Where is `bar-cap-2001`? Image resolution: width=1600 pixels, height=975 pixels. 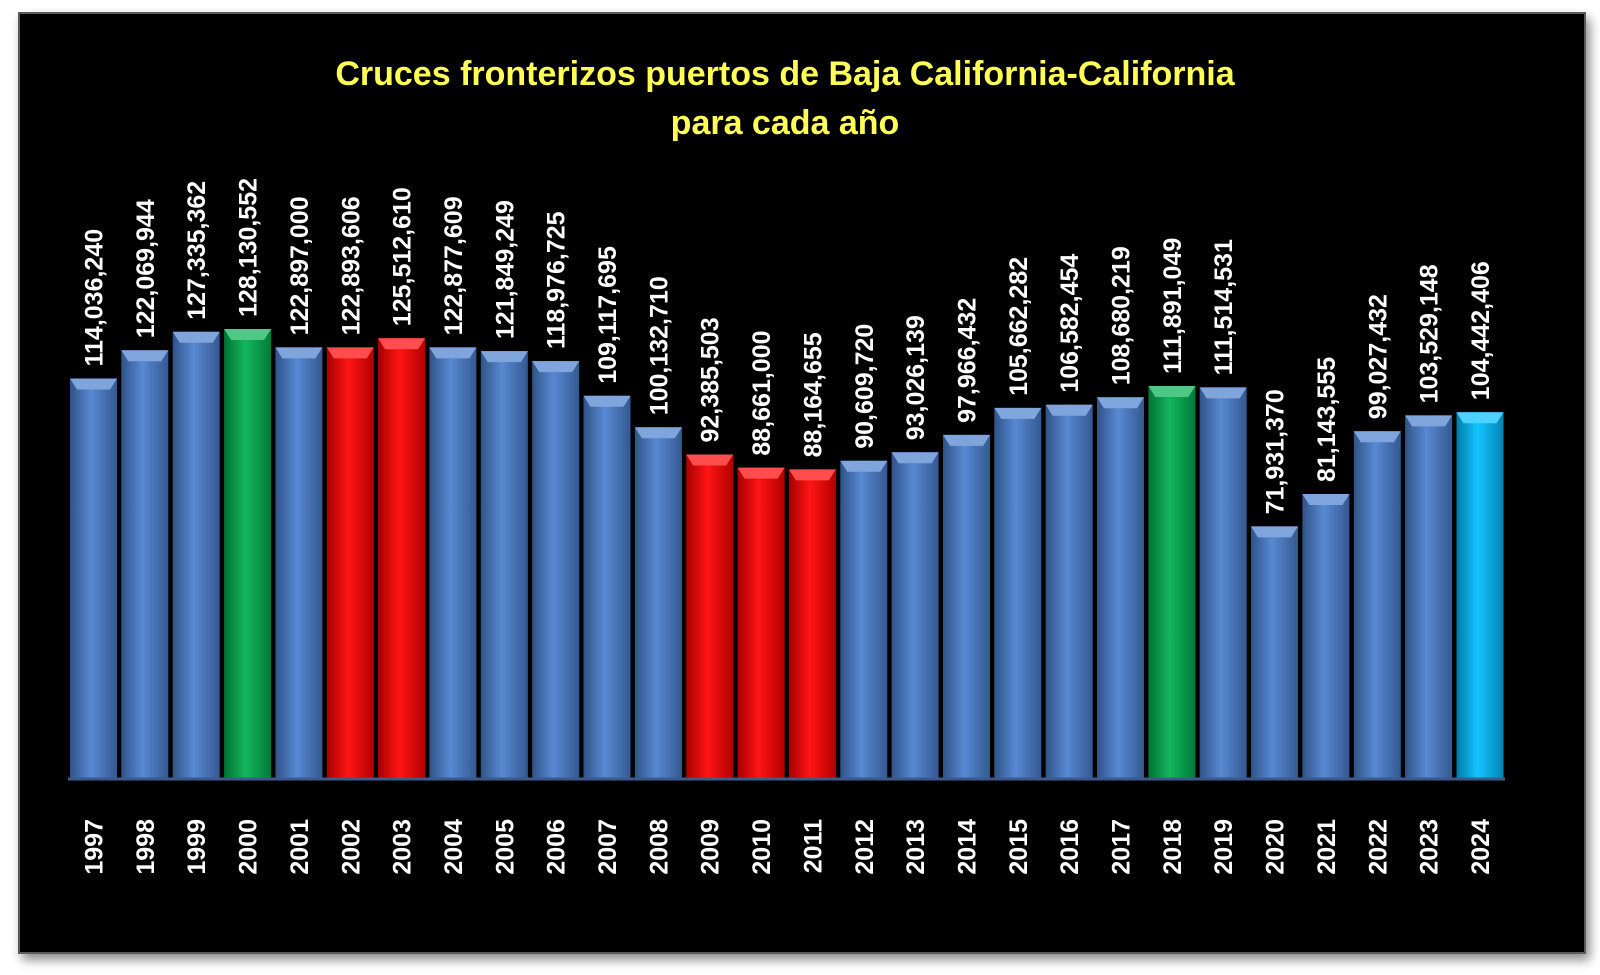 bar-cap-2001 is located at coordinates (299, 353).